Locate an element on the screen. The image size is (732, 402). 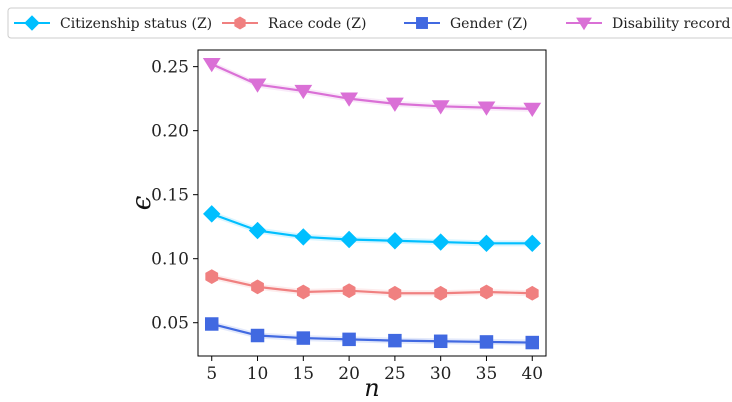
x-tick-label: 30 is located at coordinates (441, 374).